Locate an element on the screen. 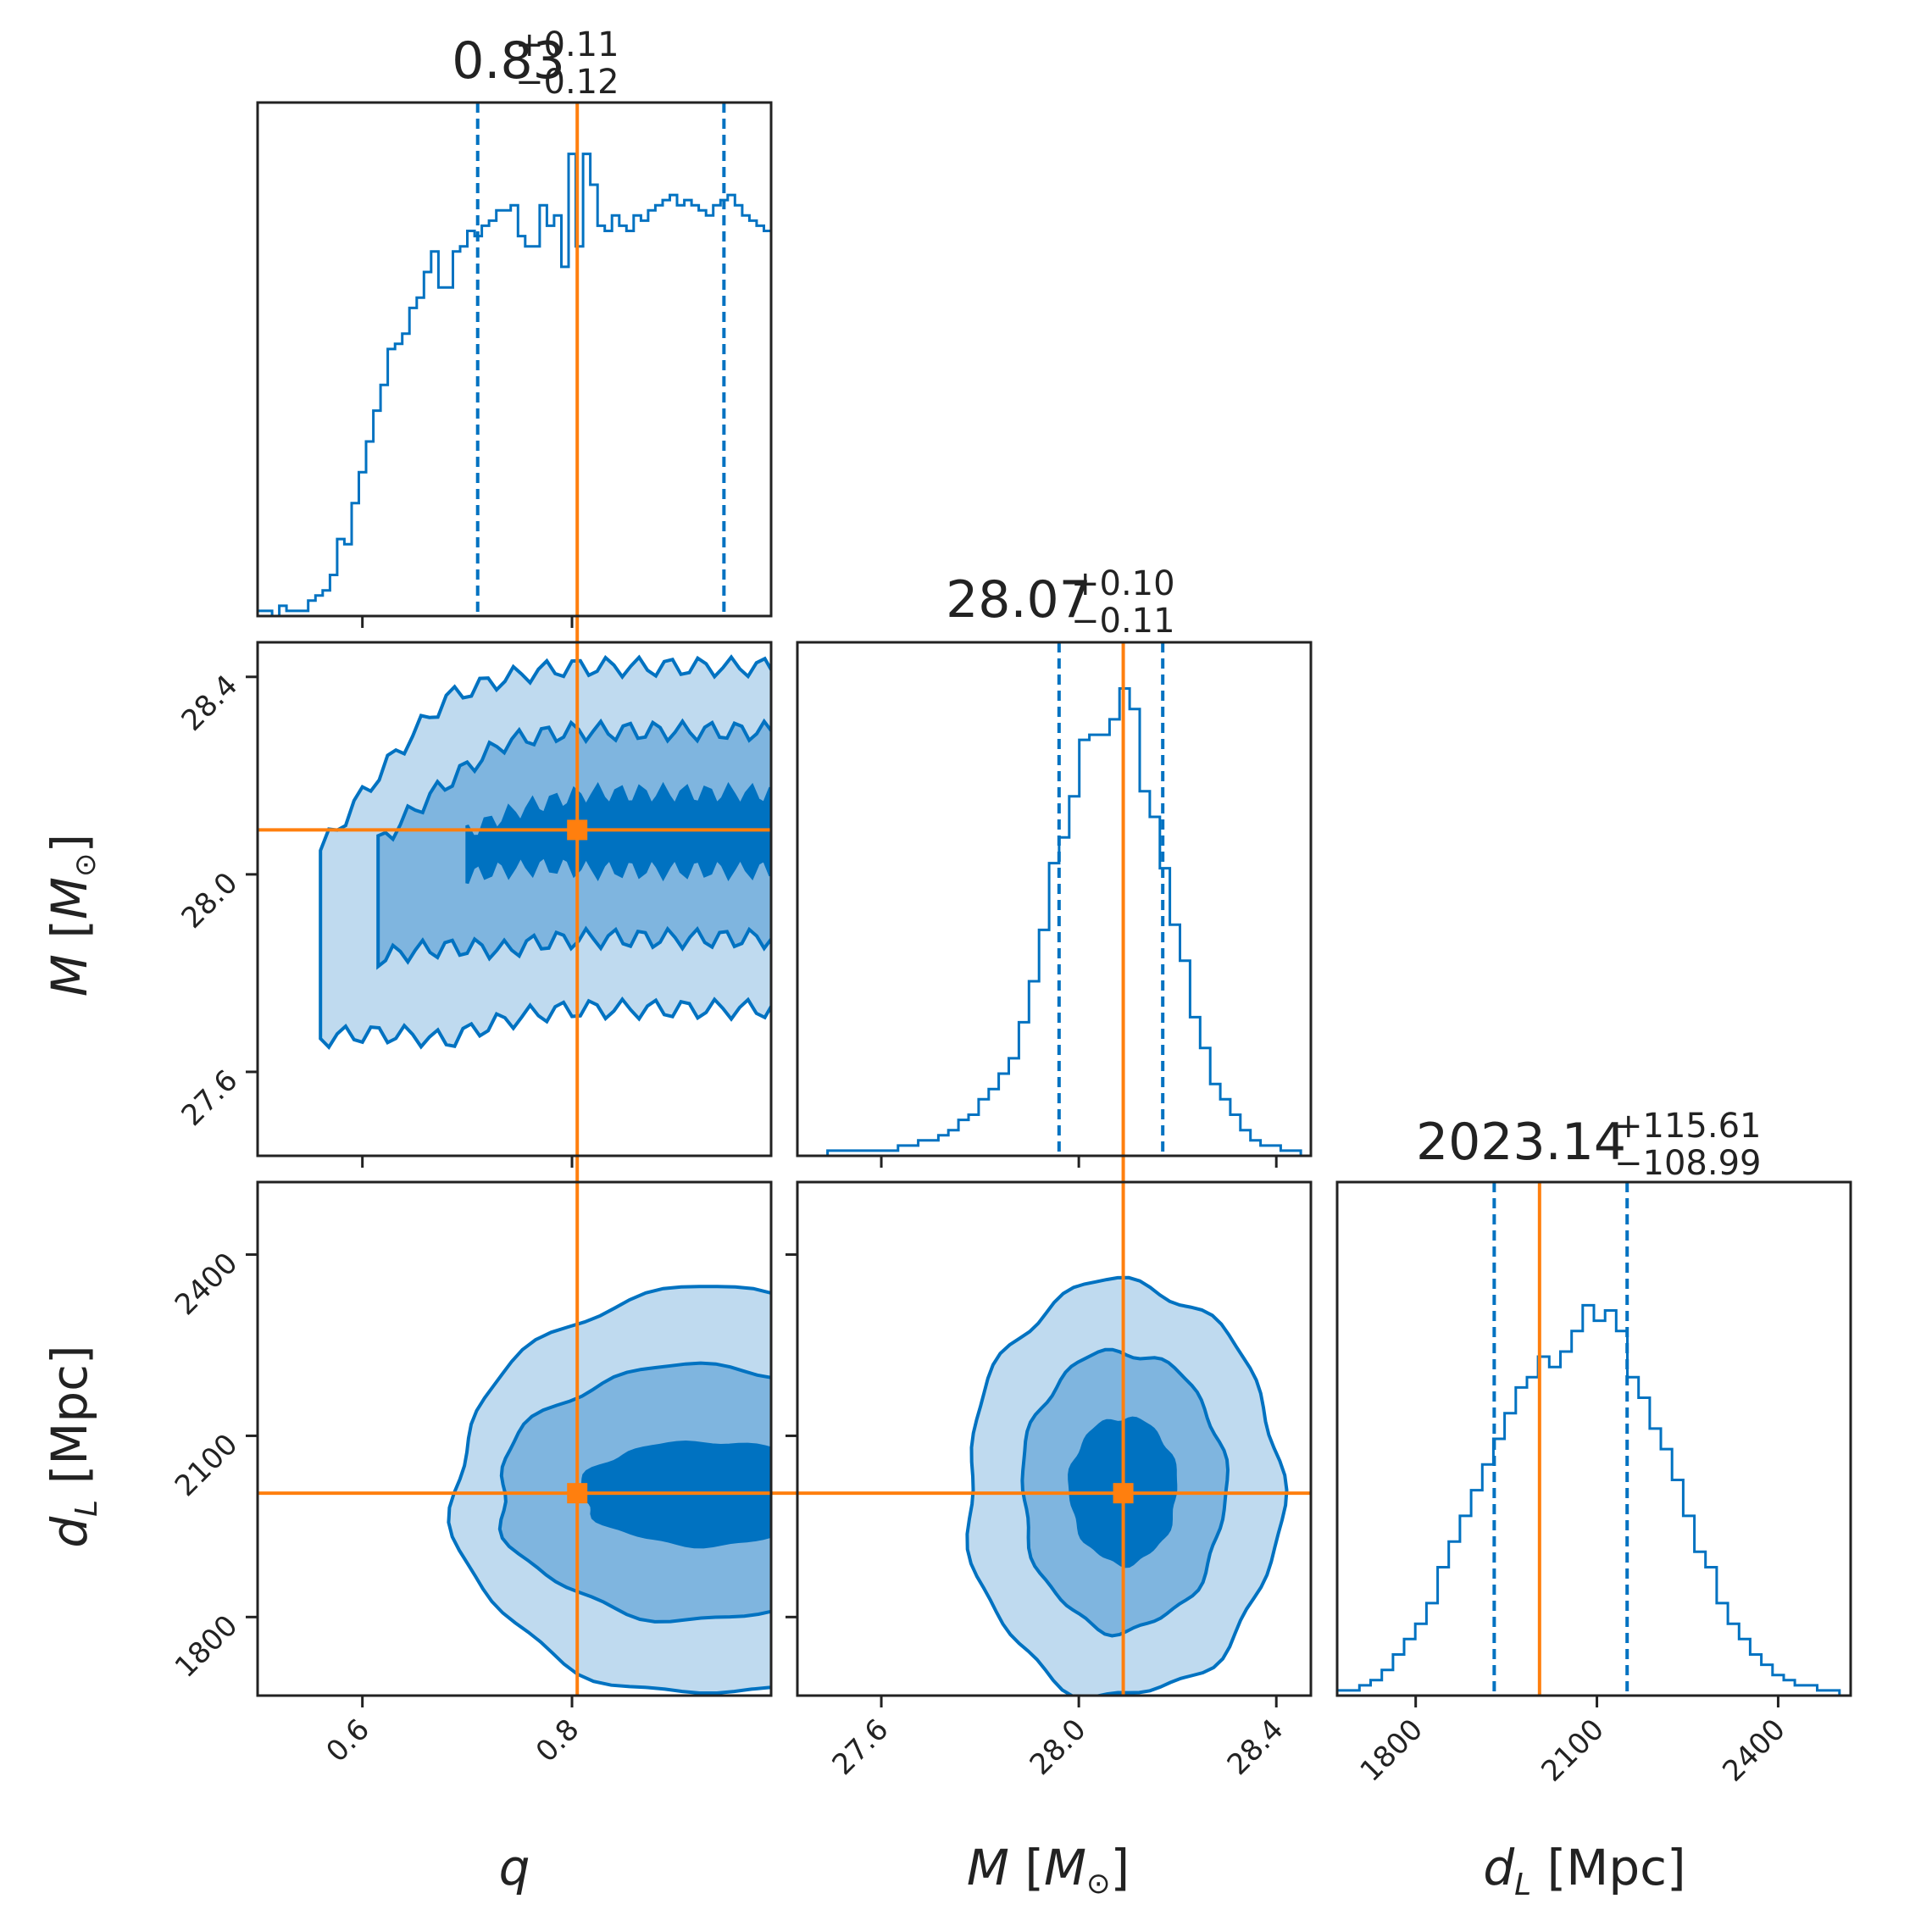 This screenshot has height=1932, width=1932. x-tick-label-M-2: 28.4 is located at coordinates (1256, 1747).